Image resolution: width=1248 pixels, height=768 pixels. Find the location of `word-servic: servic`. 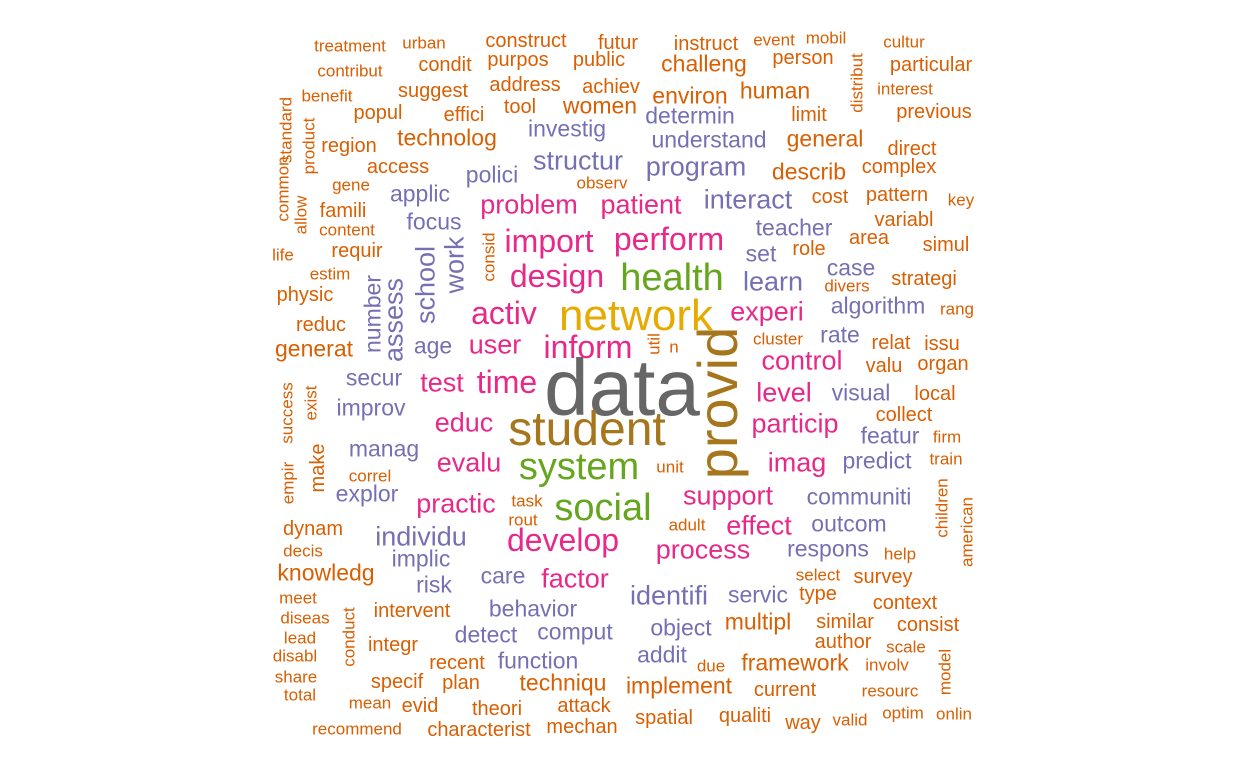

word-servic: servic is located at coordinates (758, 594).